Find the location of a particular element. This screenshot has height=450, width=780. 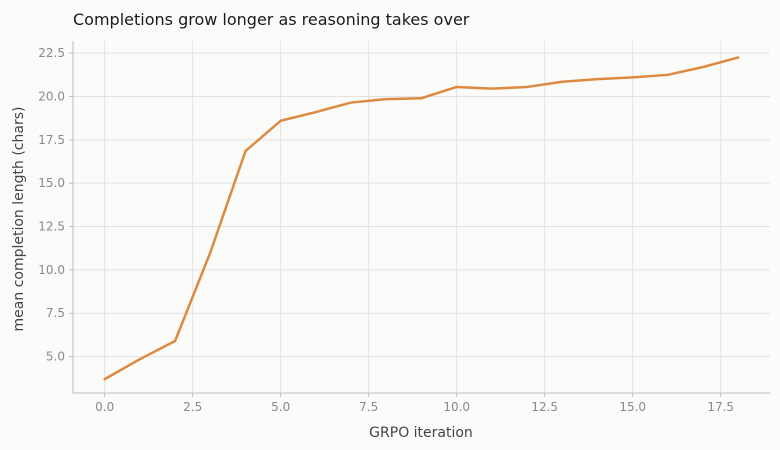

x-tick-label: 0.0 is located at coordinates (104, 407).